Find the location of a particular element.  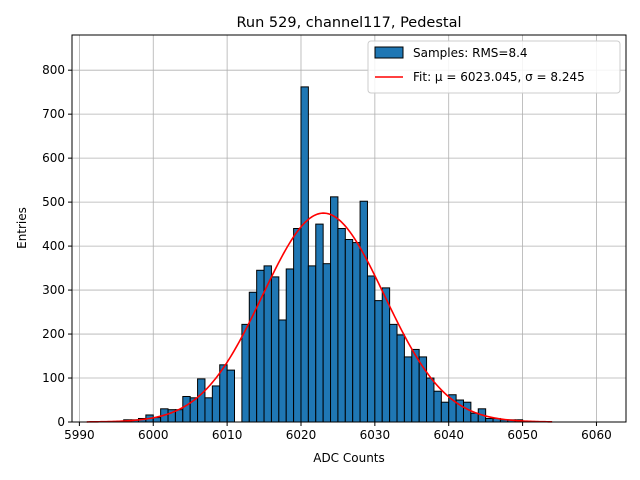

y-tick-label: 500 is located at coordinates (53, 202).